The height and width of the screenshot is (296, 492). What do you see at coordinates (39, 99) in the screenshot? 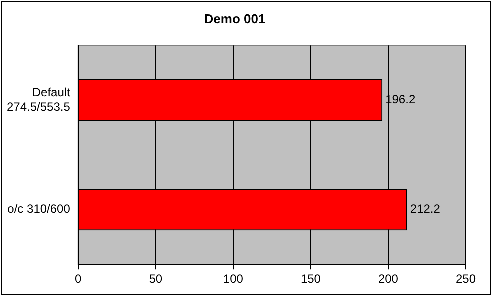
I see `y-tick-label: Default 274.5/553.5` at bounding box center [39, 99].